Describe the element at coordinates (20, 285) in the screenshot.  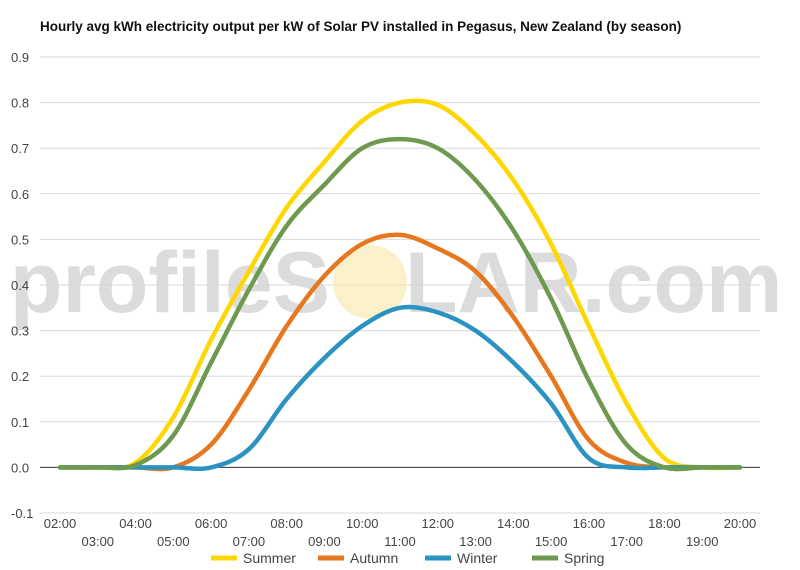
I see `y-tick-label: 0.4` at that location.